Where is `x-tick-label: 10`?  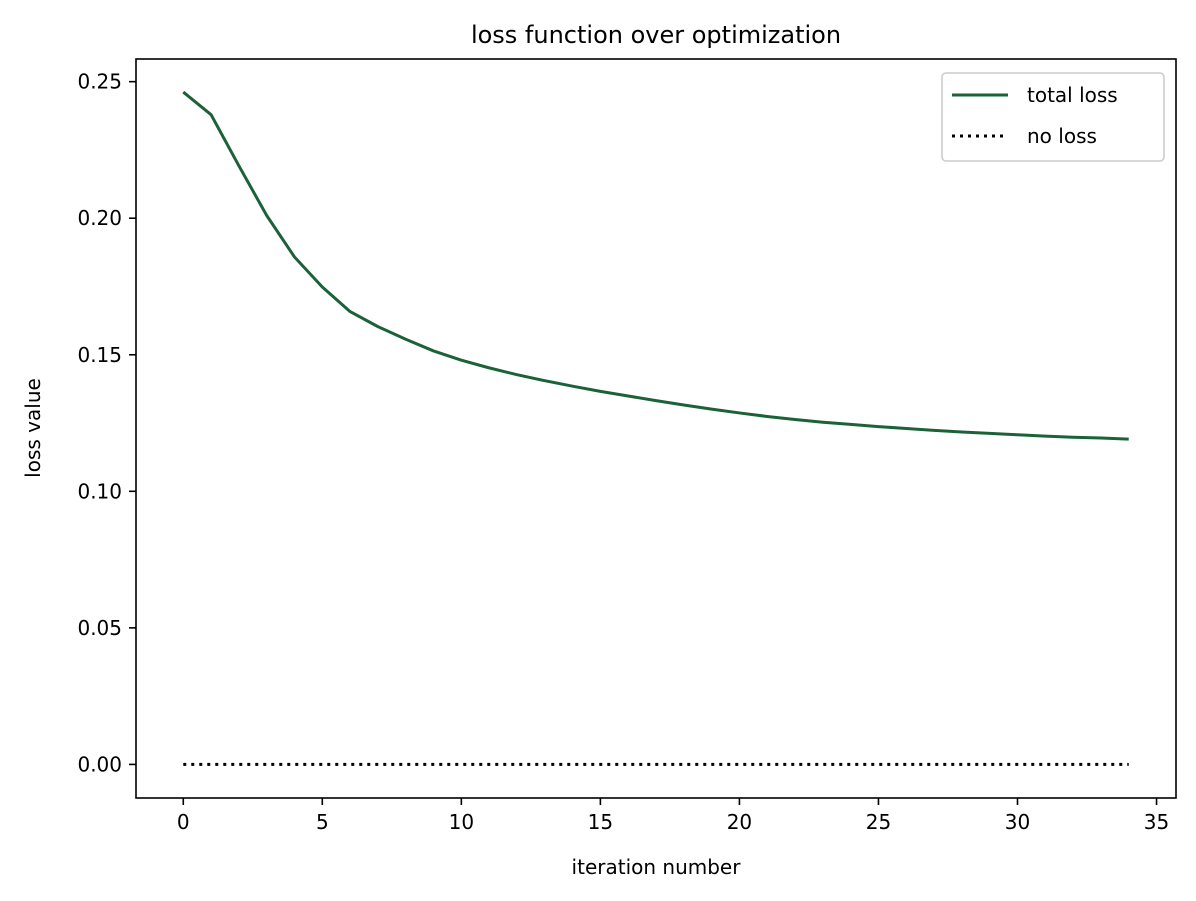 x-tick-label: 10 is located at coordinates (461, 822).